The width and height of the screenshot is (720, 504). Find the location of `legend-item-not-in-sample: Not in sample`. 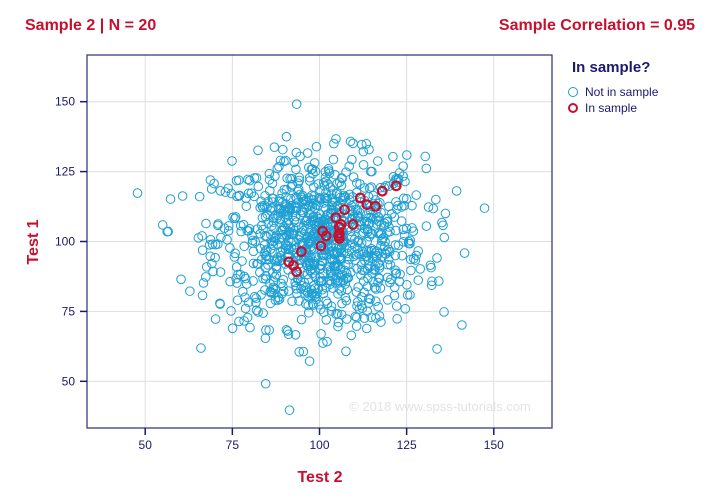

legend-item-not-in-sample: Not in sample is located at coordinates (613, 92).